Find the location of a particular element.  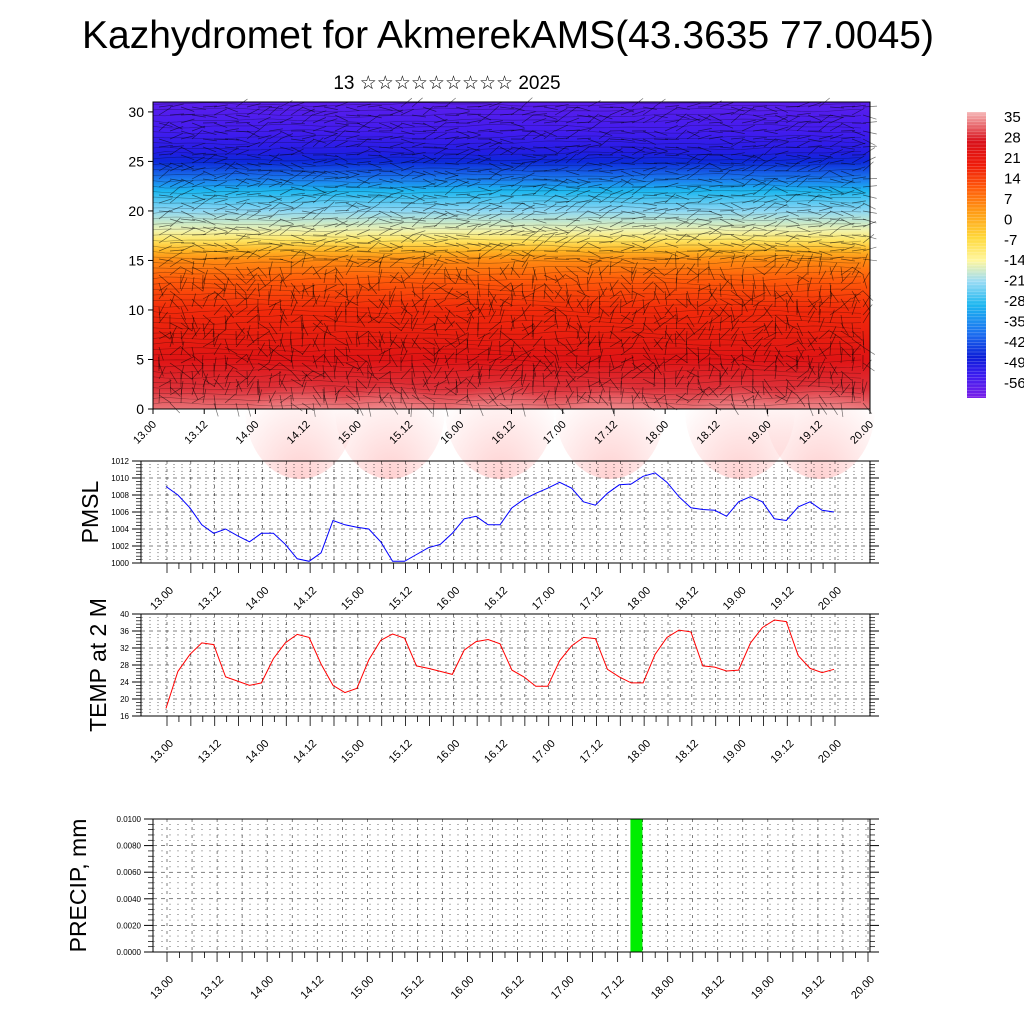

y-axis-title: TEMP at 2 M is located at coordinates (98, 665).